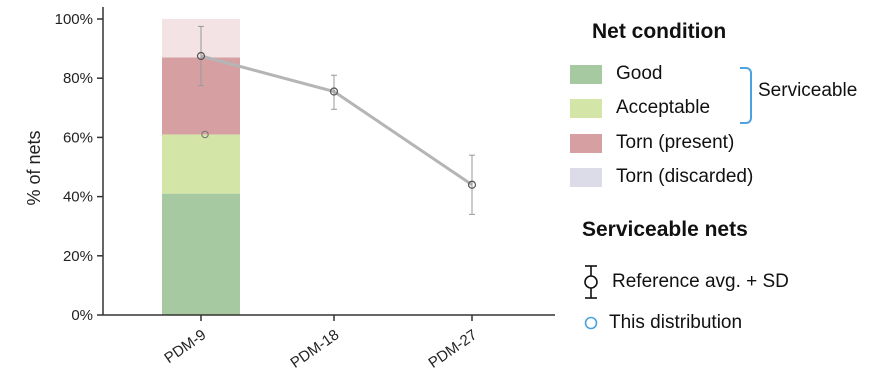  What do you see at coordinates (675, 142) in the screenshot?
I see `legend-item-label: Torn (present)` at bounding box center [675, 142].